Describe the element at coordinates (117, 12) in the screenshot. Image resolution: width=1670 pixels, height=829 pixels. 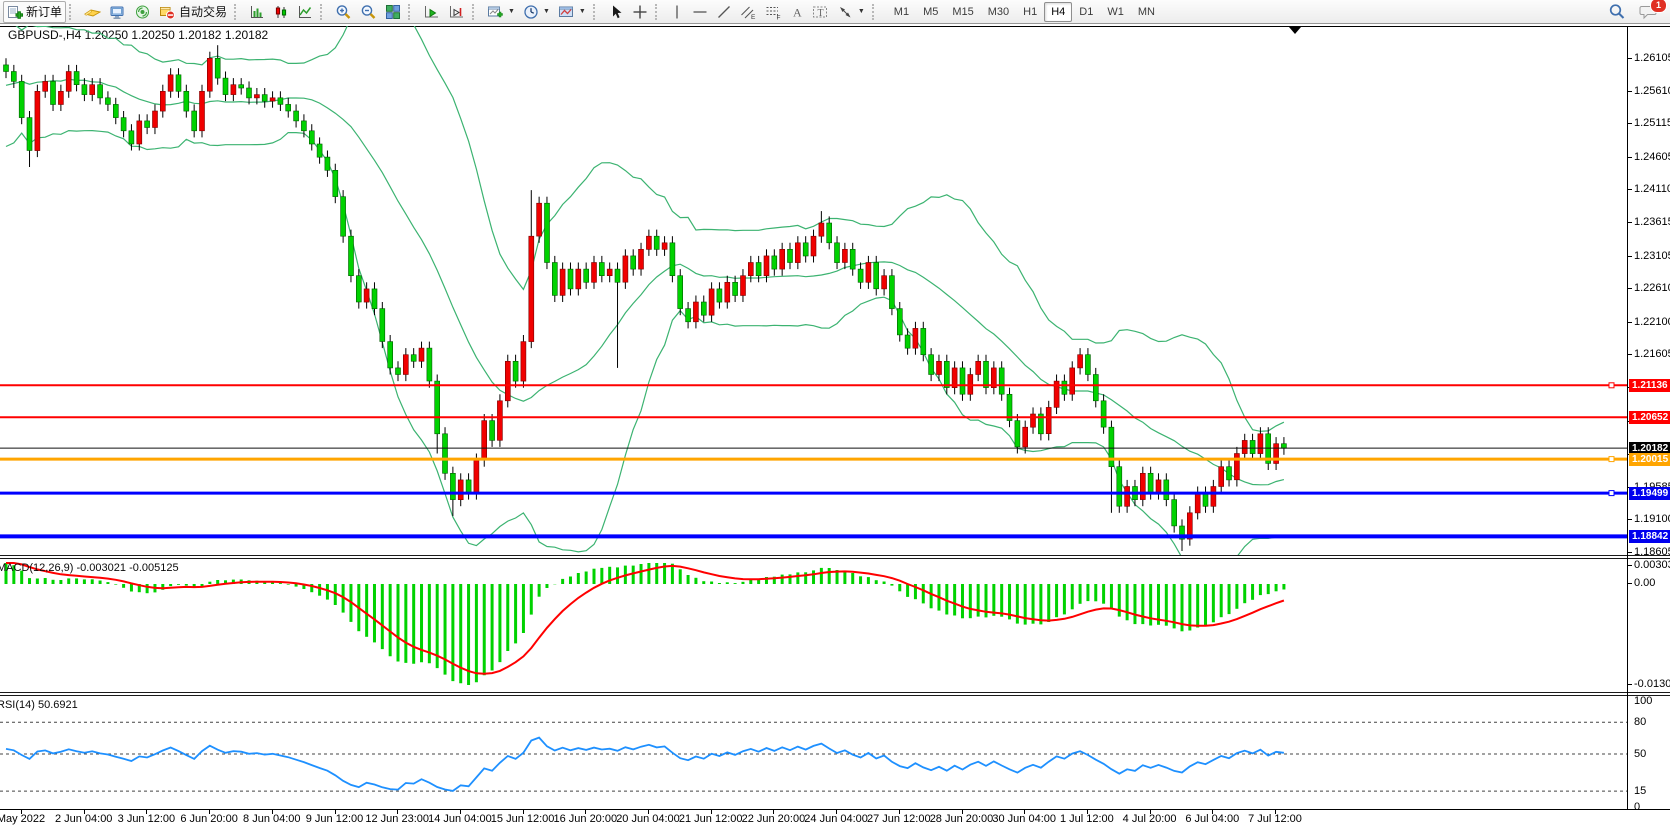
I see `terminal-button` at that location.